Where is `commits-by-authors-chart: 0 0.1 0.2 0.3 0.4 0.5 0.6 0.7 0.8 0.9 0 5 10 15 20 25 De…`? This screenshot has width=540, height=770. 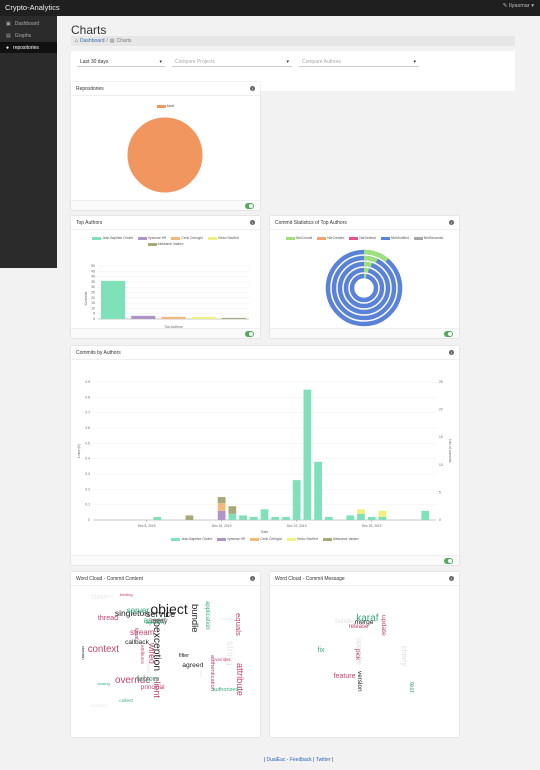
commits-by-authors-chart: 0 0.1 0.2 0.3 0.4 0.5 0.6 0.7 0.8 0.9 0 5 10 15 20 25 De… is located at coordinates (264, 457).